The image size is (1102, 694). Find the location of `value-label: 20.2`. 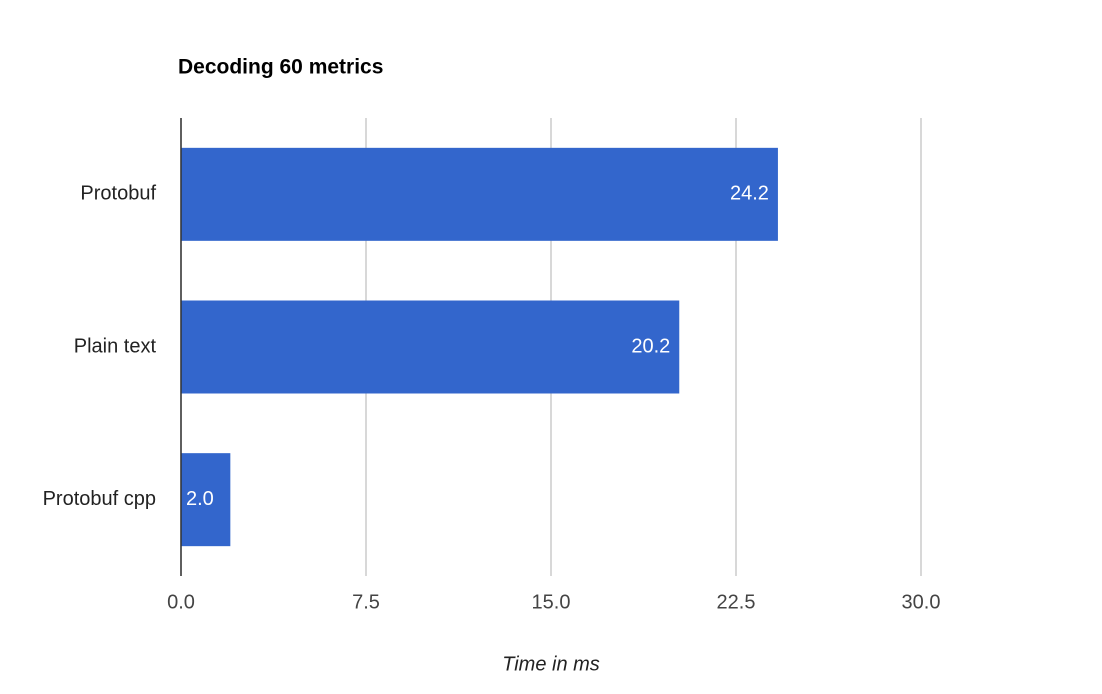

value-label: 20.2 is located at coordinates (650, 346).